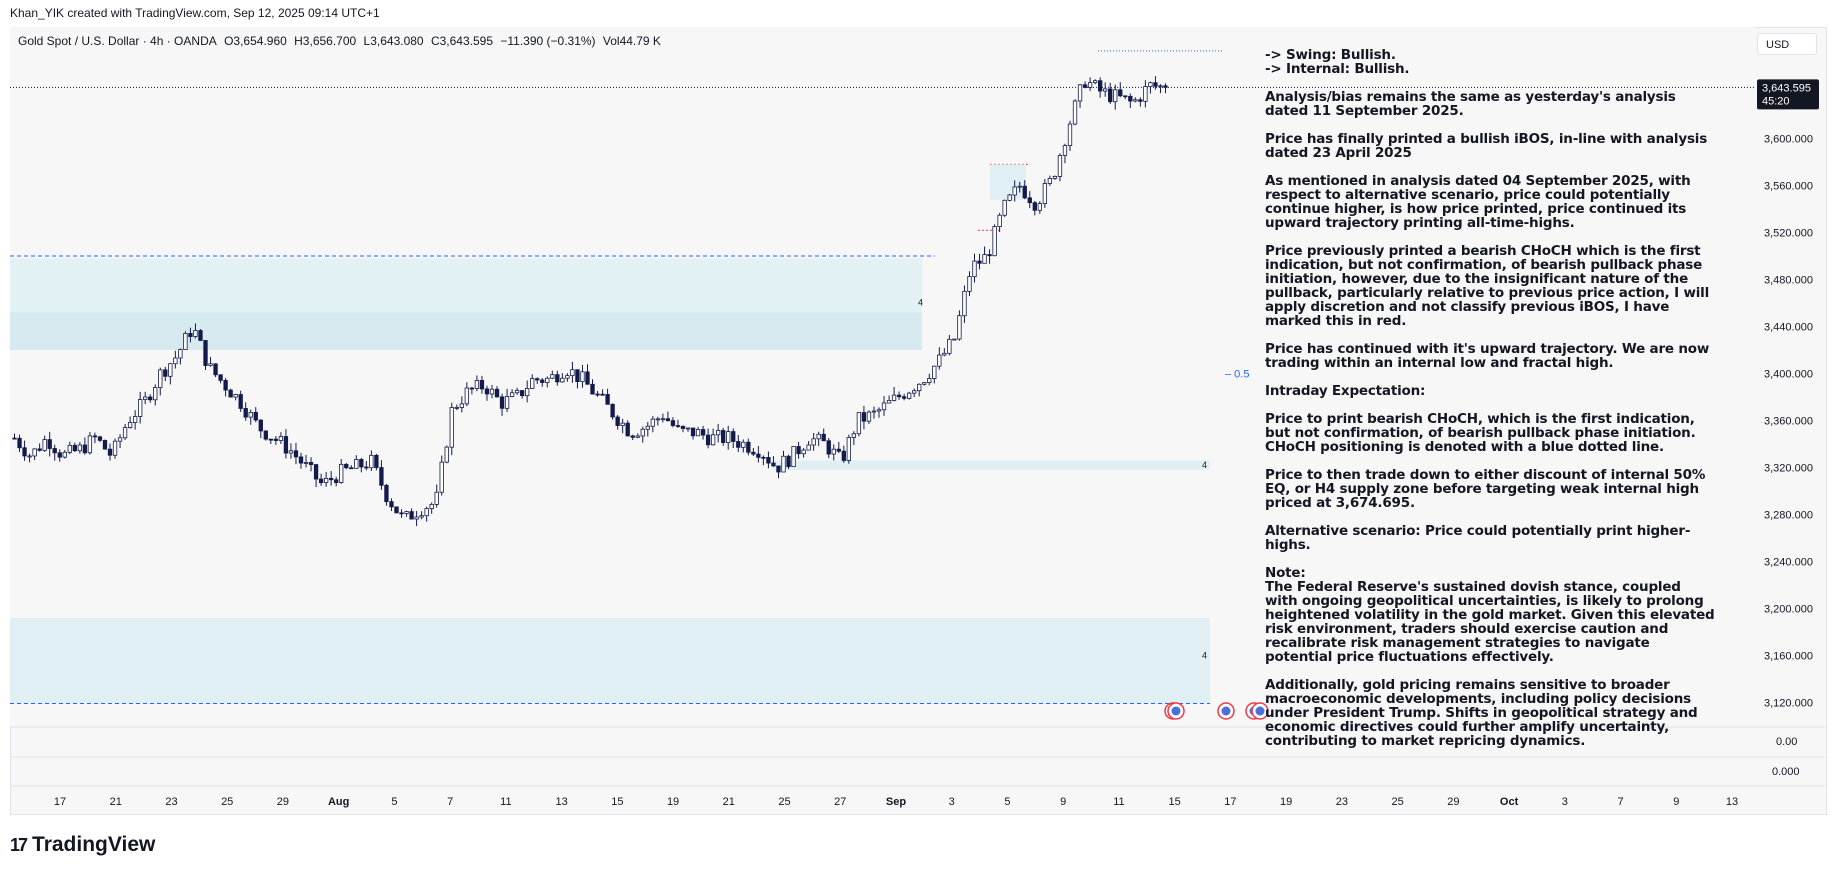 This screenshot has height=875, width=1835. Describe the element at coordinates (1118, 802) in the screenshot. I see `x-tick-label: 11` at that location.